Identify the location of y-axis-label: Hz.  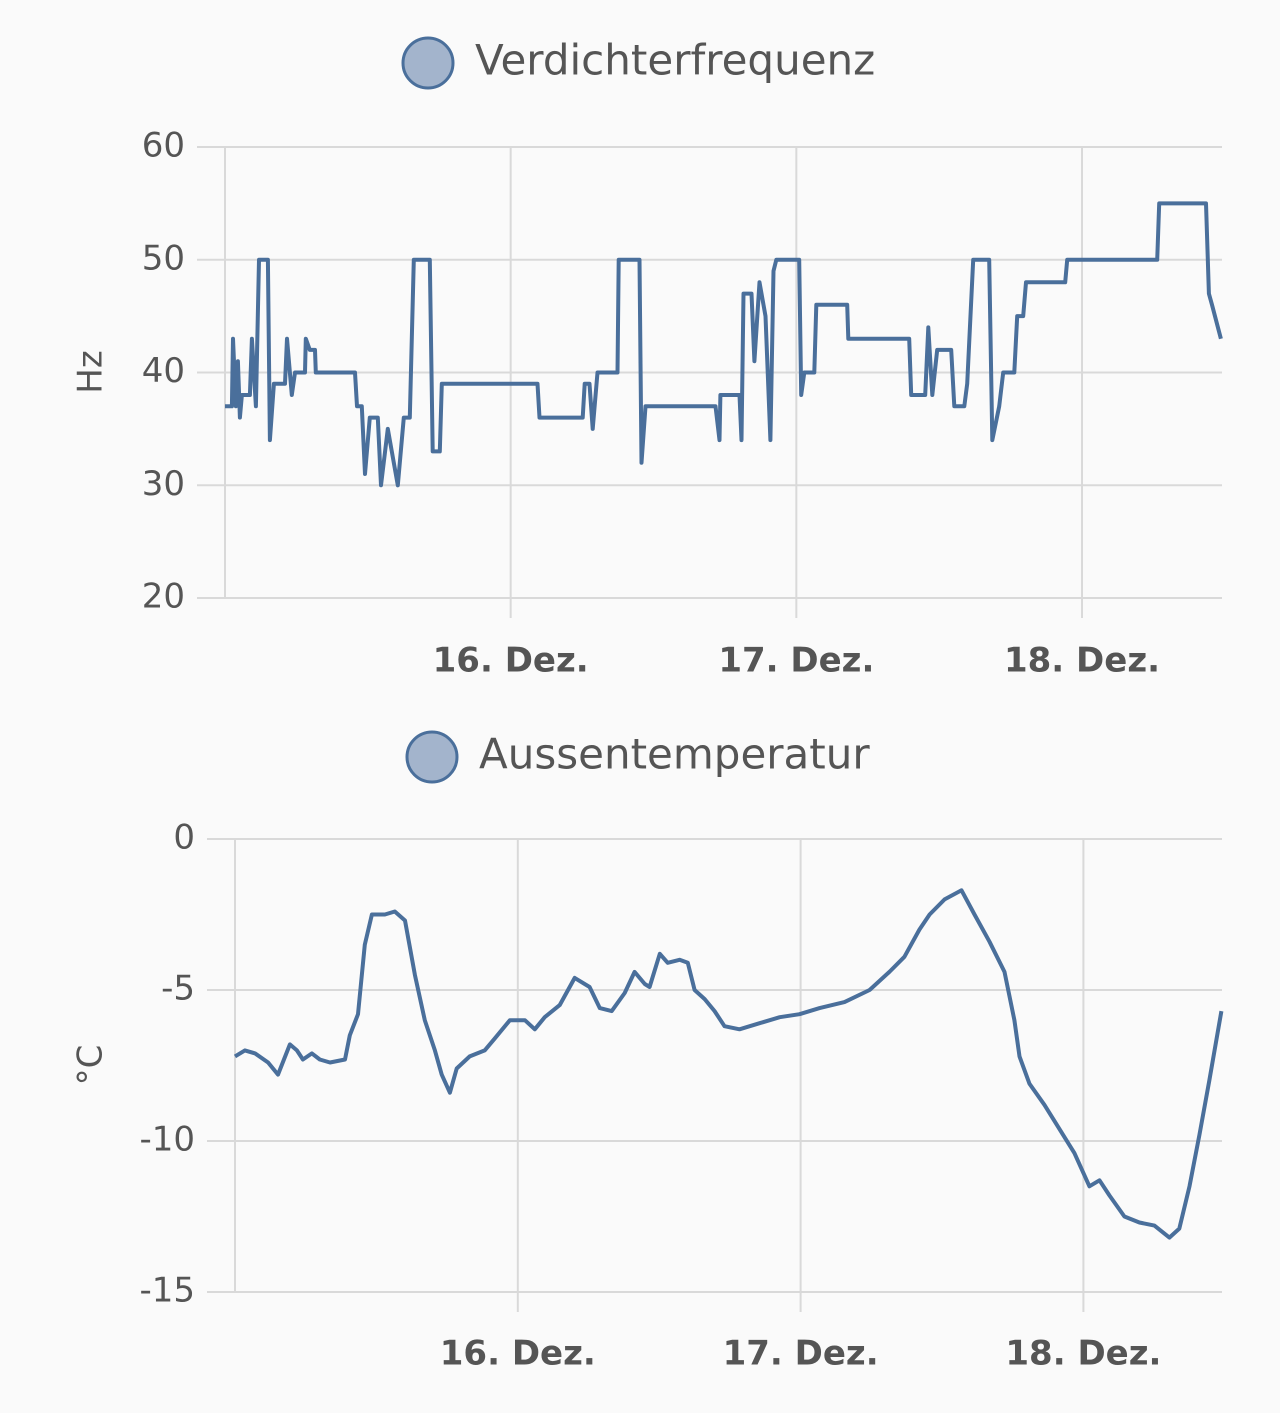
(91, 371).